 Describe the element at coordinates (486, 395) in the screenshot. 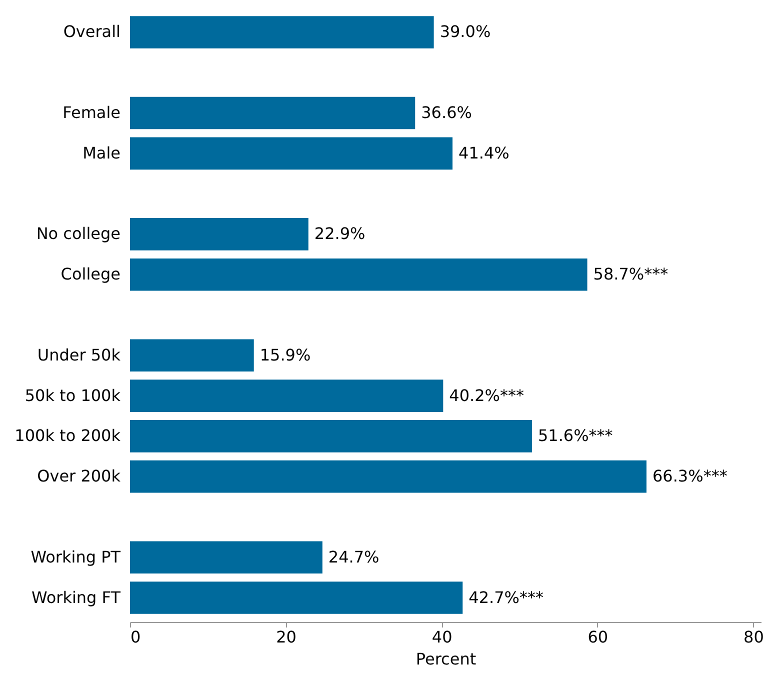

I see `data-label: 40.2%***` at that location.